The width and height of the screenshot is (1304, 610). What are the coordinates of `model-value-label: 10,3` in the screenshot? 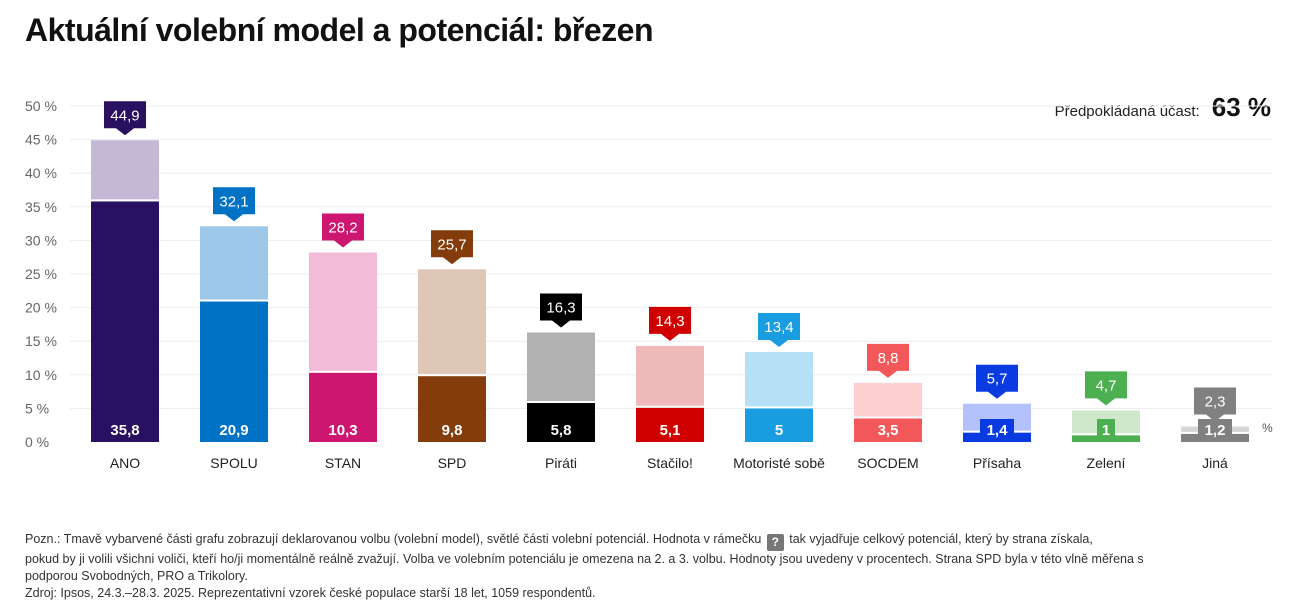 It's located at (342, 430).